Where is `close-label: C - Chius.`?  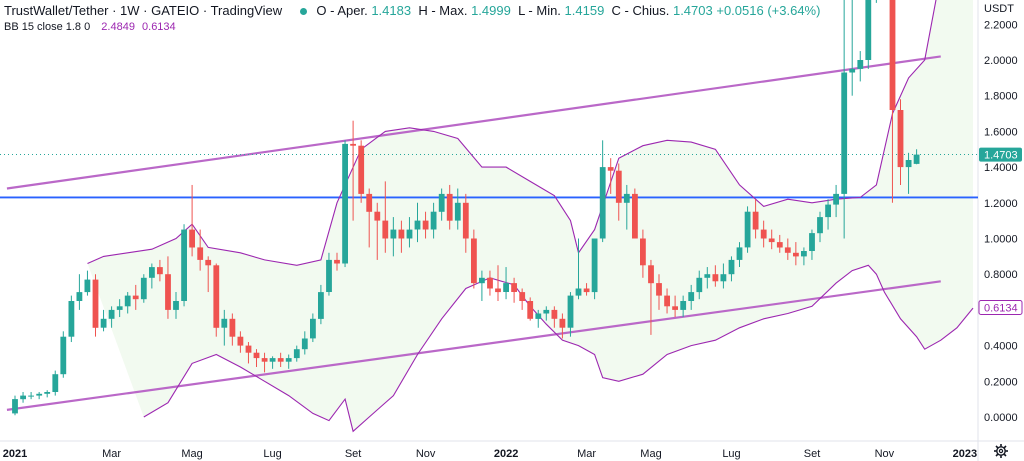 close-label: C - Chius. is located at coordinates (640, 10).